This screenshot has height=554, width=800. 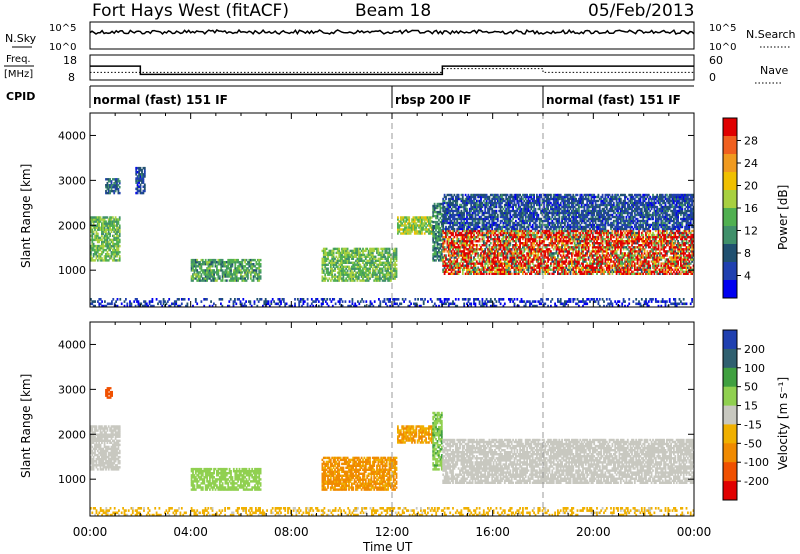 What do you see at coordinates (71, 77) in the screenshot?
I see `freq-tick-low: 8` at bounding box center [71, 77].